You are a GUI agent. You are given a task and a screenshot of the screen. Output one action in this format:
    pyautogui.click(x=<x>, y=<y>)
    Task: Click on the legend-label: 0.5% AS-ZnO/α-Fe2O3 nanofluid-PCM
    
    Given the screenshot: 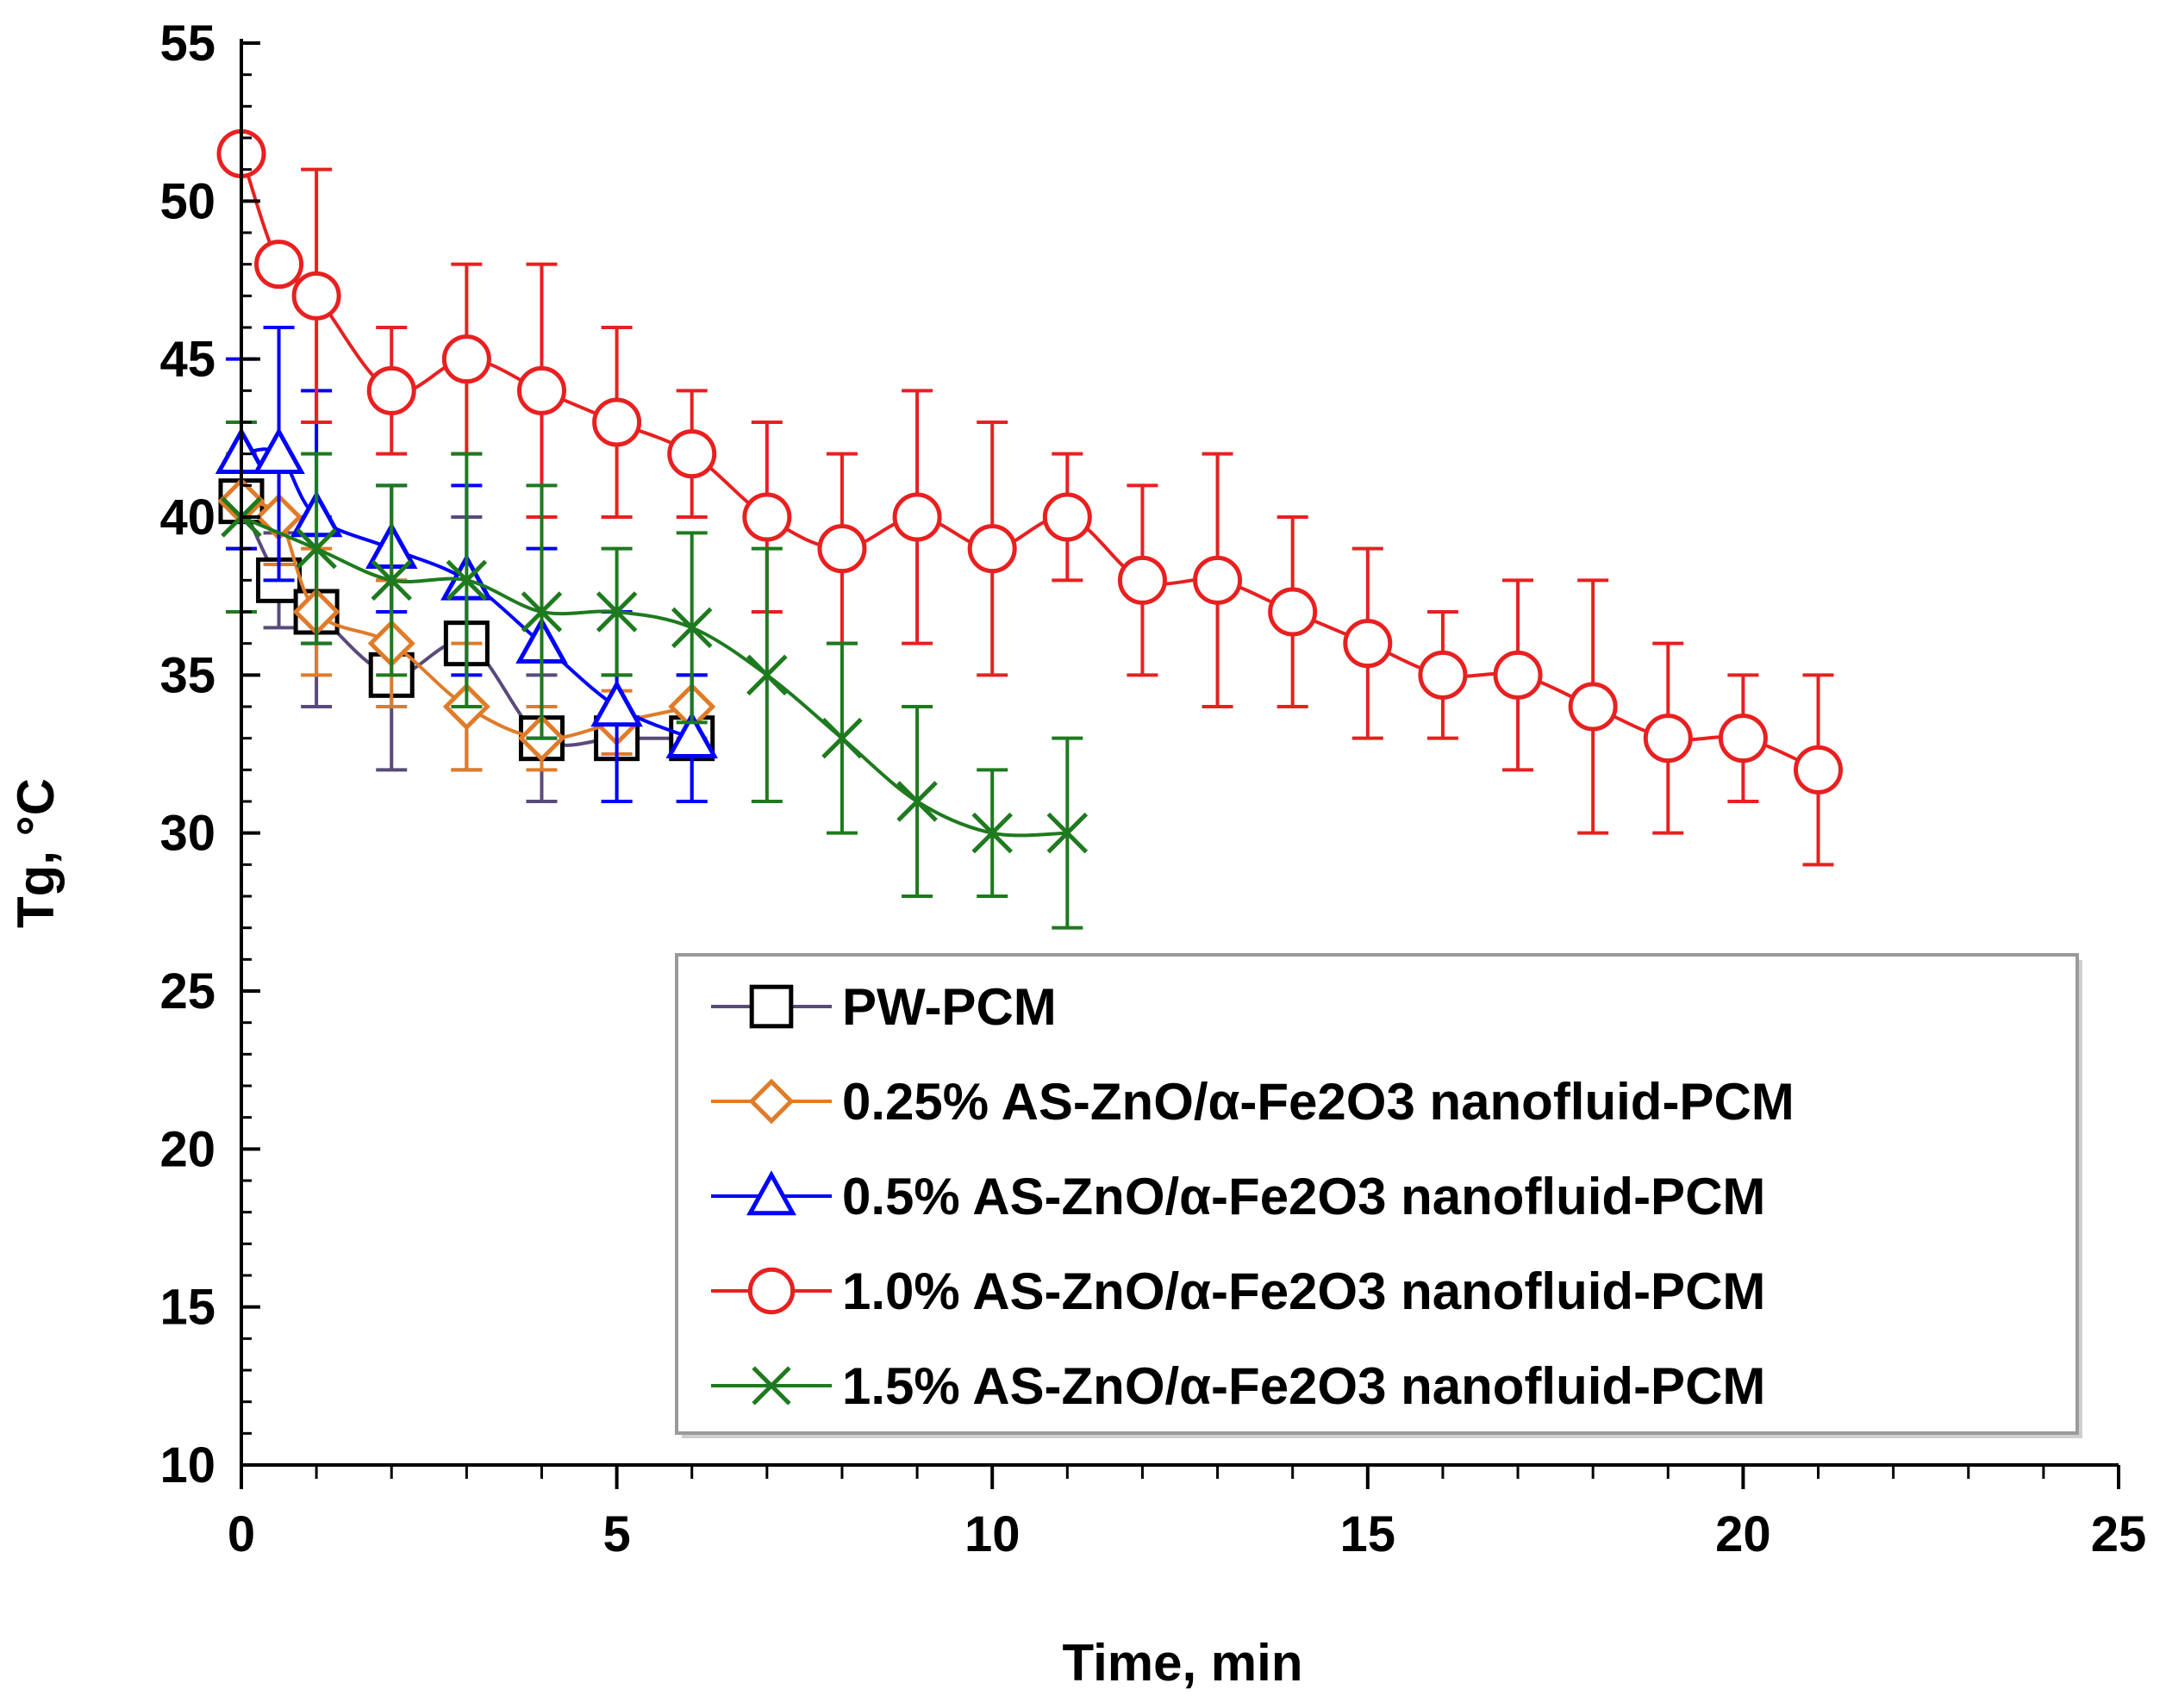 What is the action you would take?
    pyautogui.click(x=1303, y=1196)
    